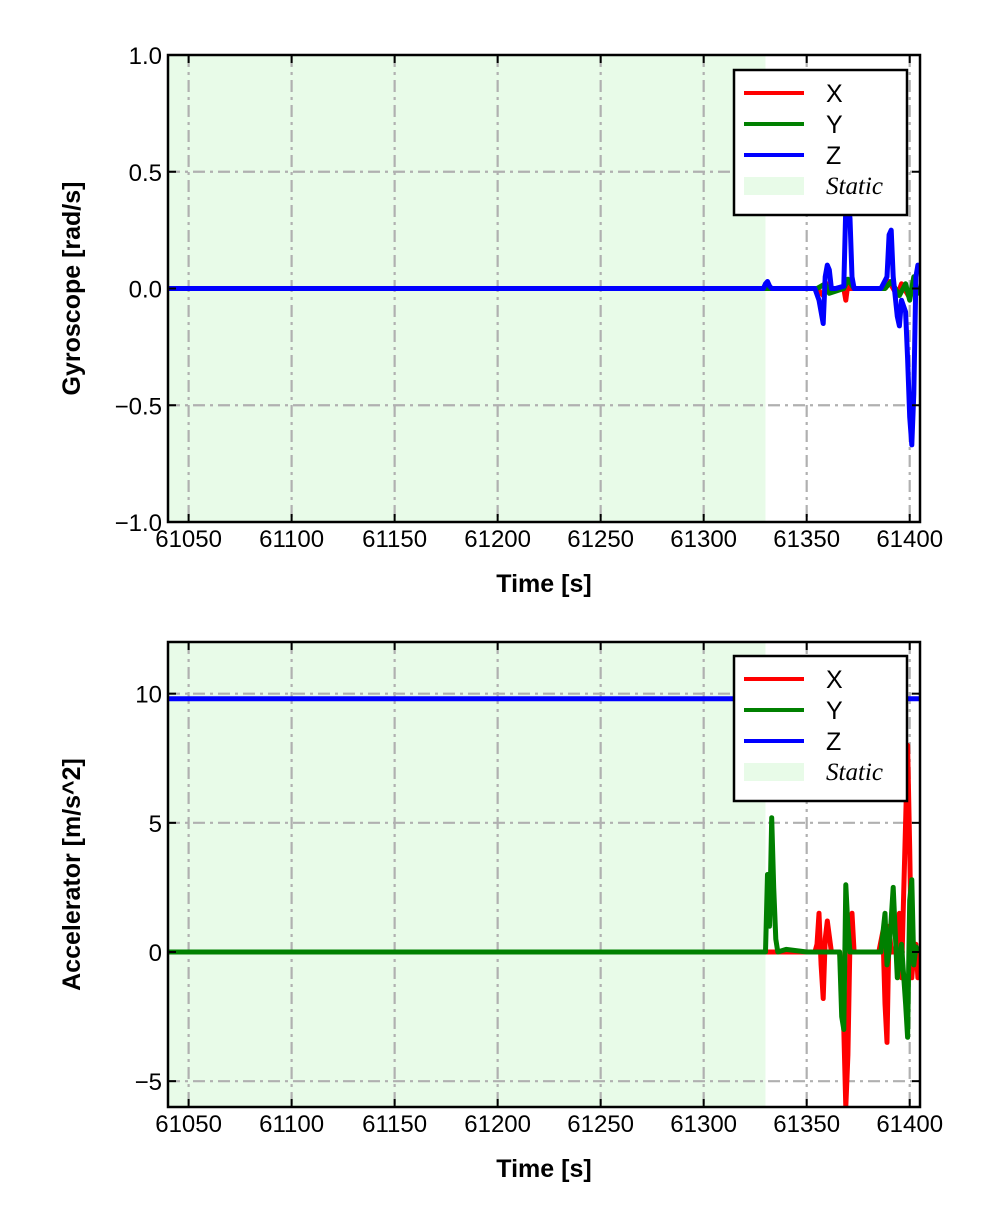 This screenshot has height=1228, width=992. Describe the element at coordinates (138, 523) in the screenshot. I see `y-tick-label: −1.0` at that location.